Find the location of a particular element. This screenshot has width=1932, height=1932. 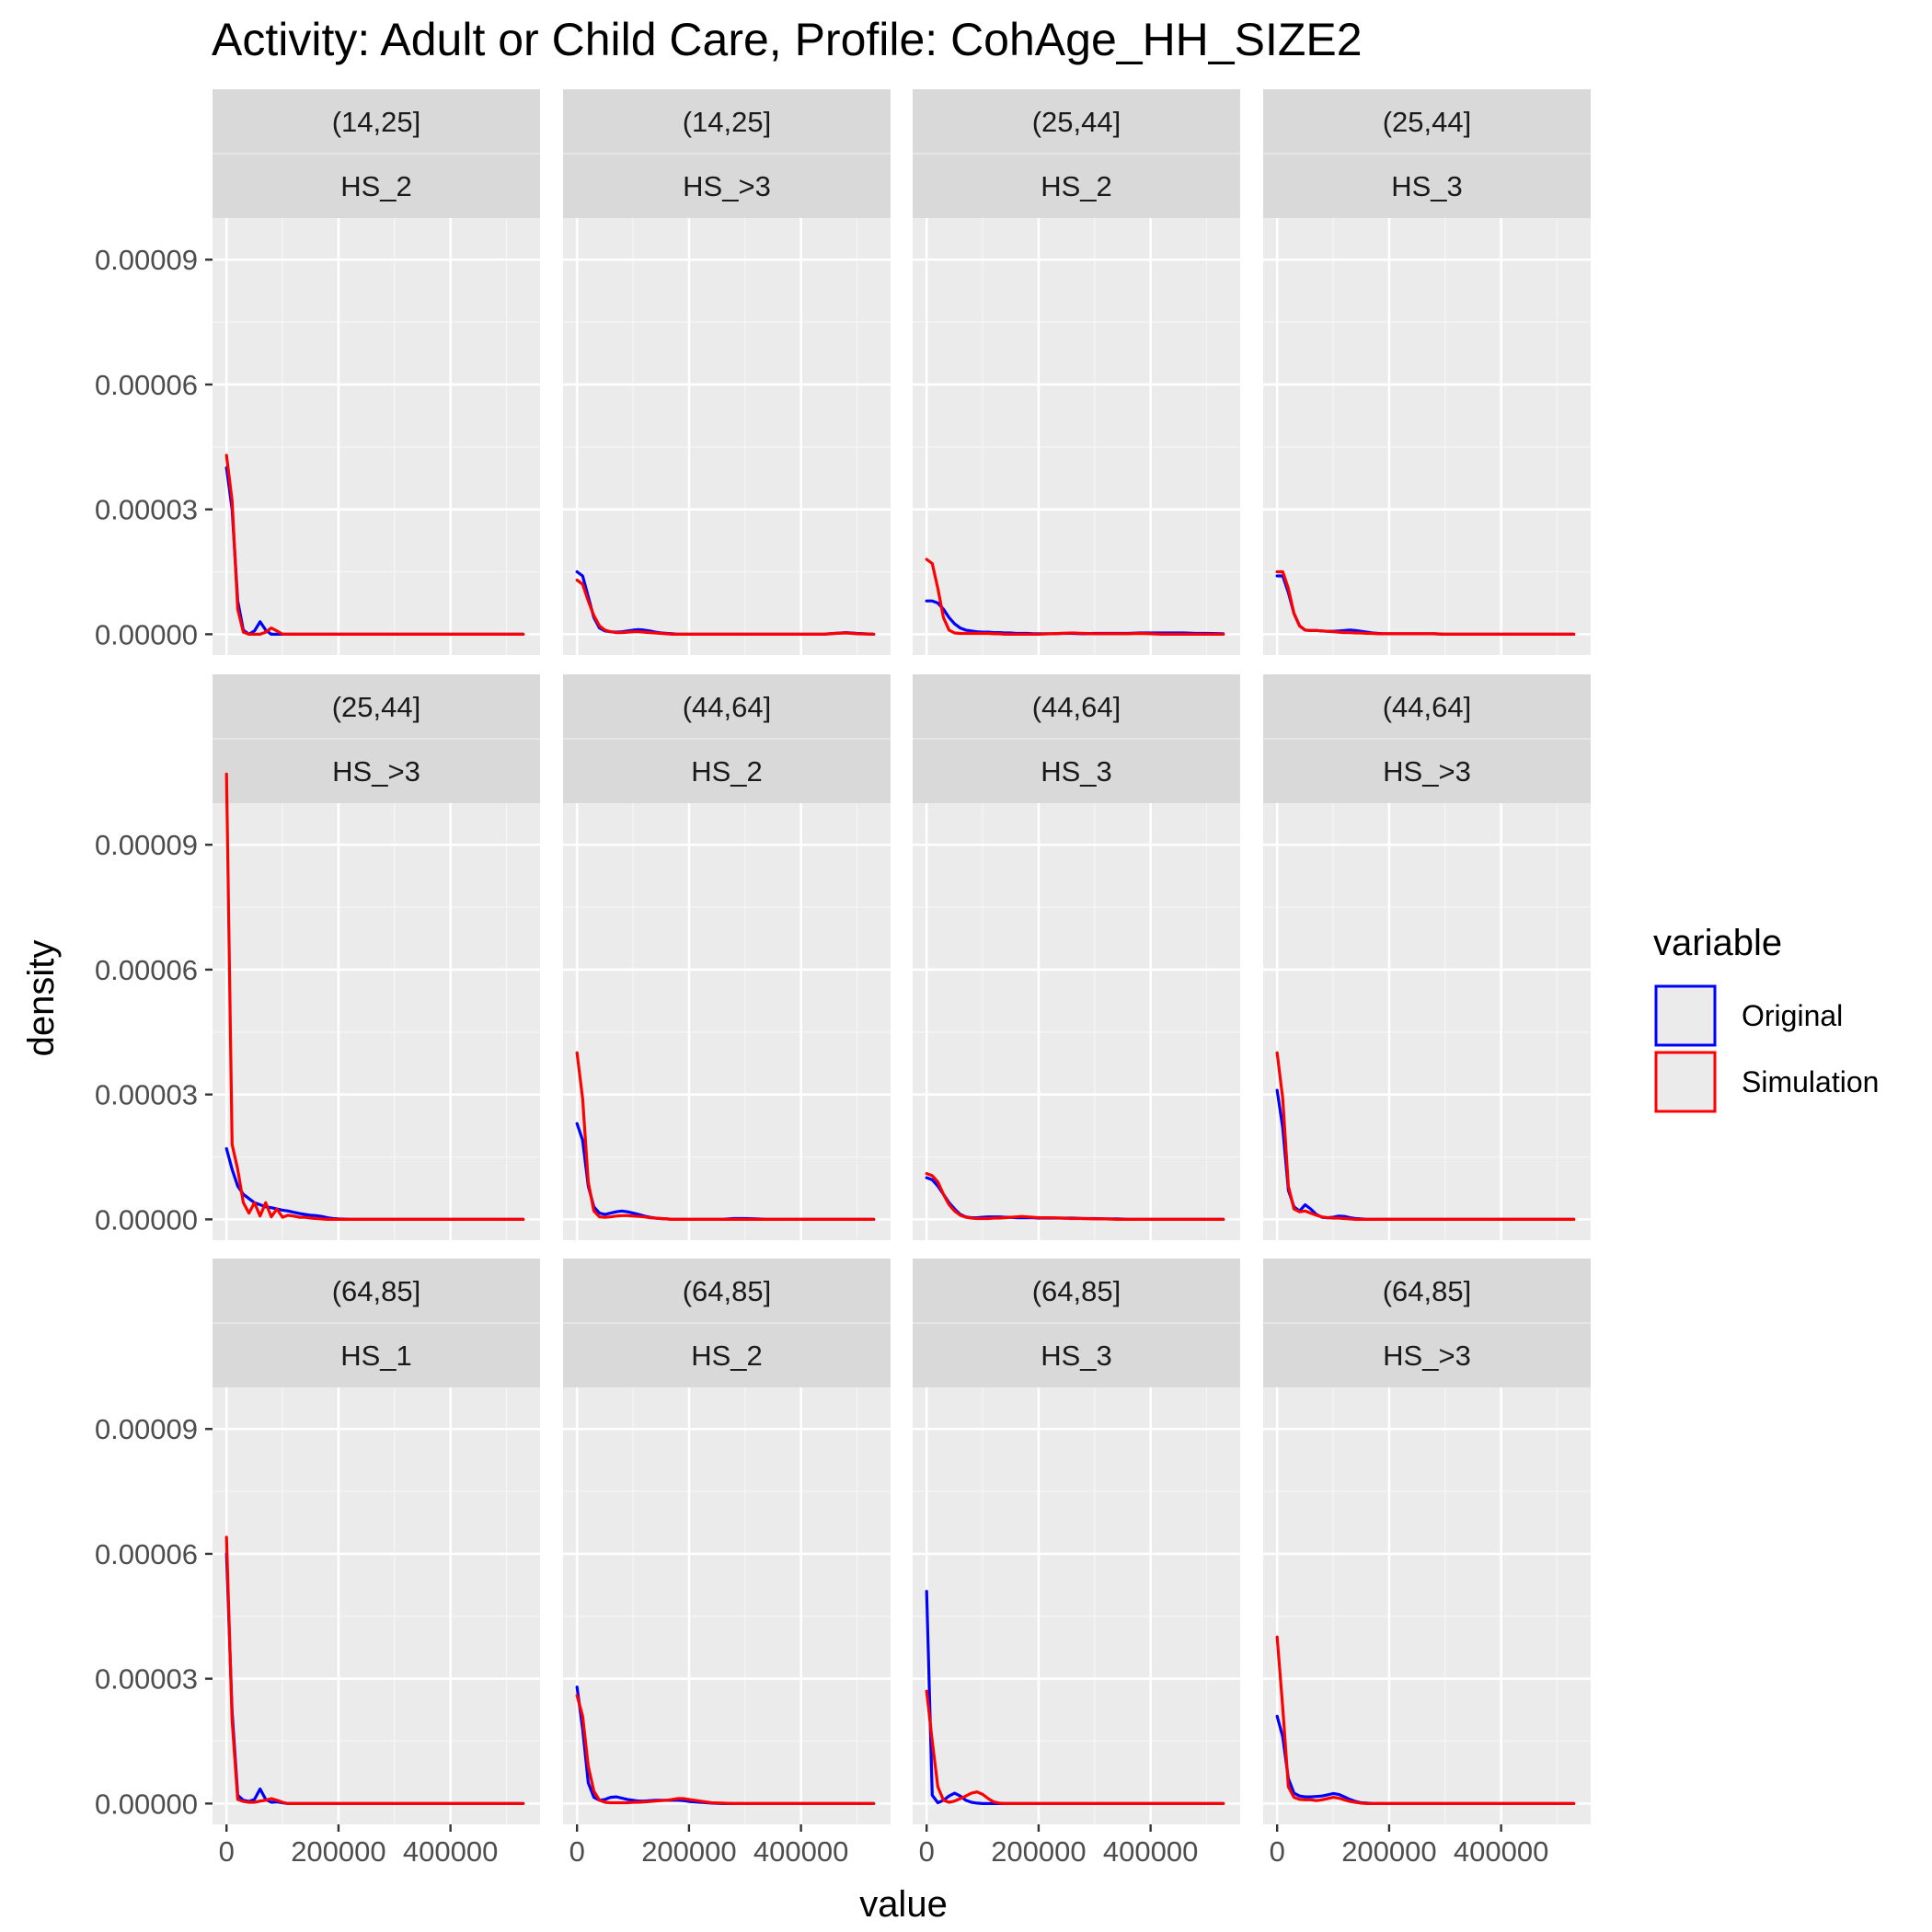

facet-panel: (64,85] HS_3 0 200000 400000 is located at coordinates (1076, 1563).